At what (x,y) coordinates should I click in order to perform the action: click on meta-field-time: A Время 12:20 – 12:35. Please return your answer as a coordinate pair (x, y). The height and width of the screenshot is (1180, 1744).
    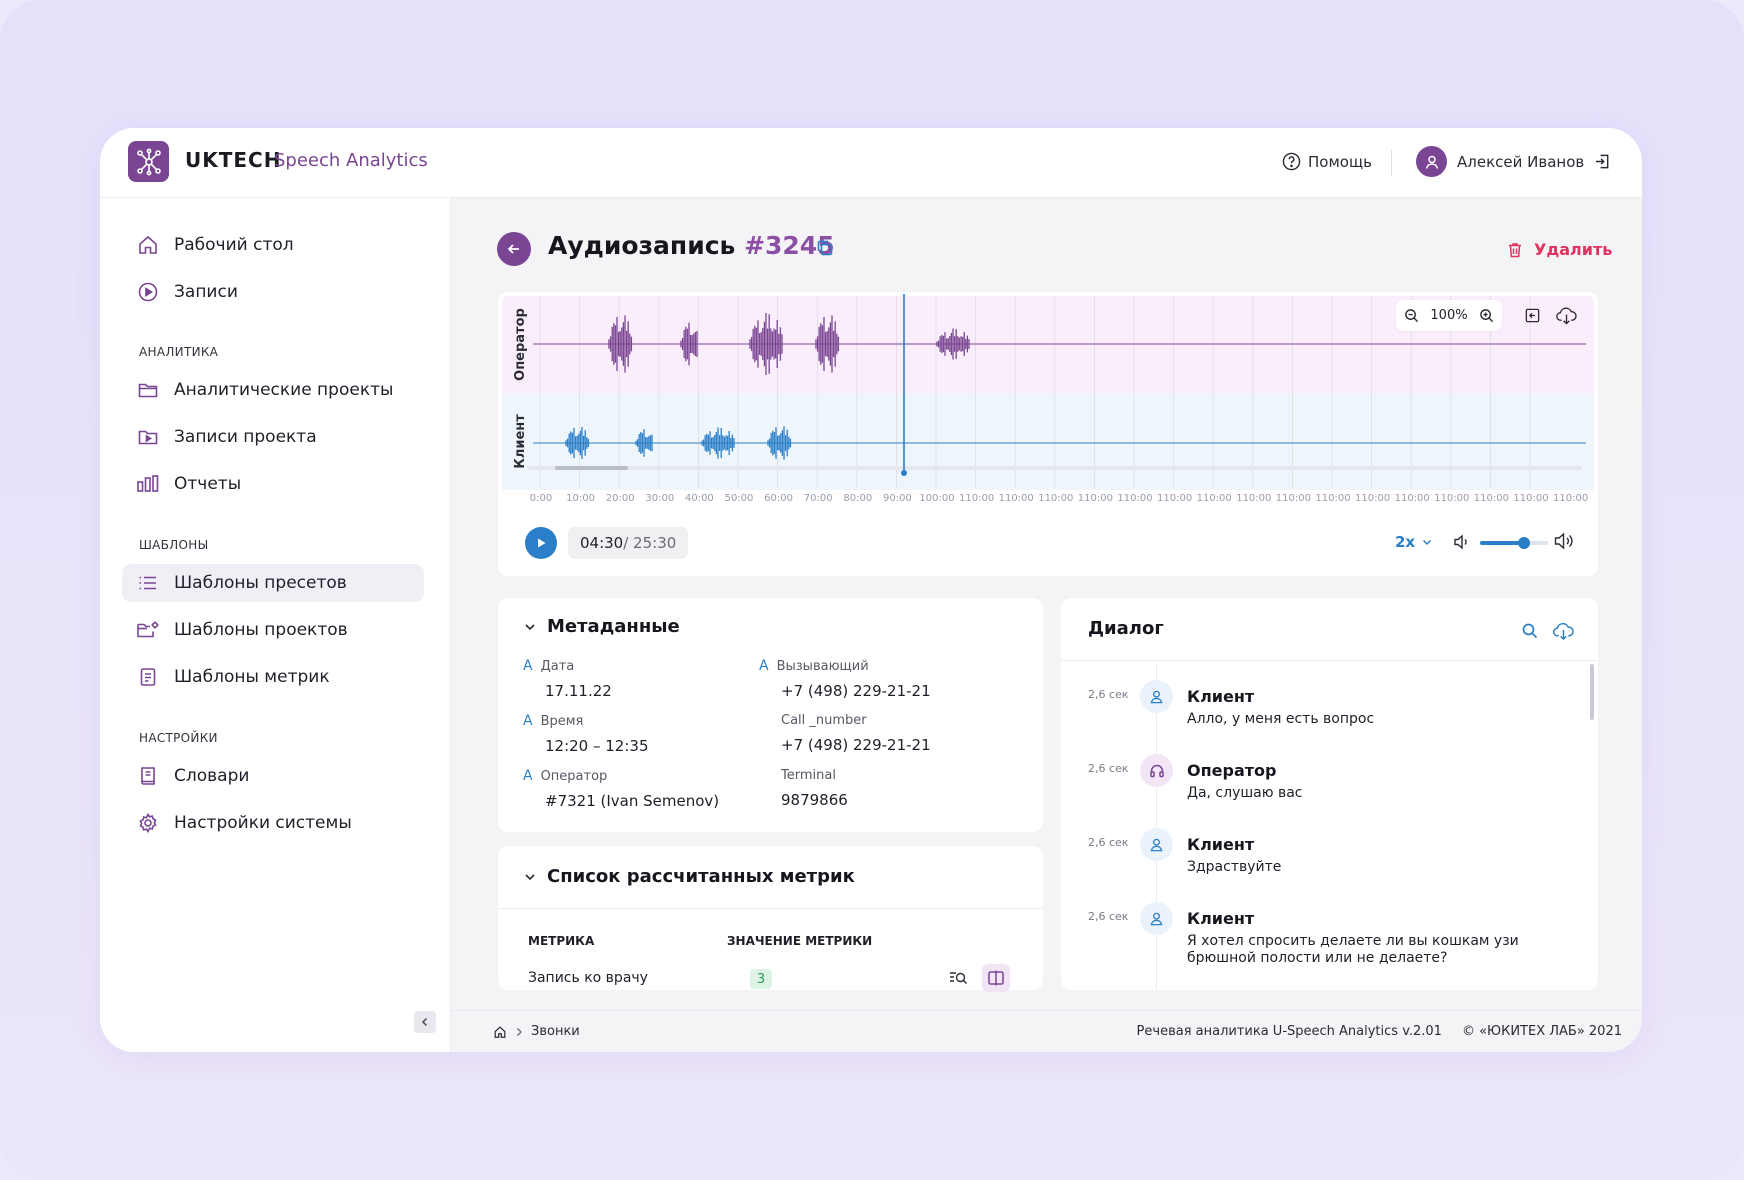
    Looking at the image, I should click on (586, 734).